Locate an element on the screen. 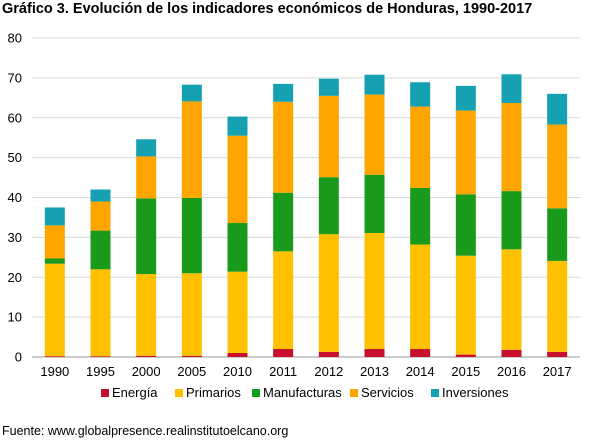  bar-segment-energía-2005 is located at coordinates (191, 356).